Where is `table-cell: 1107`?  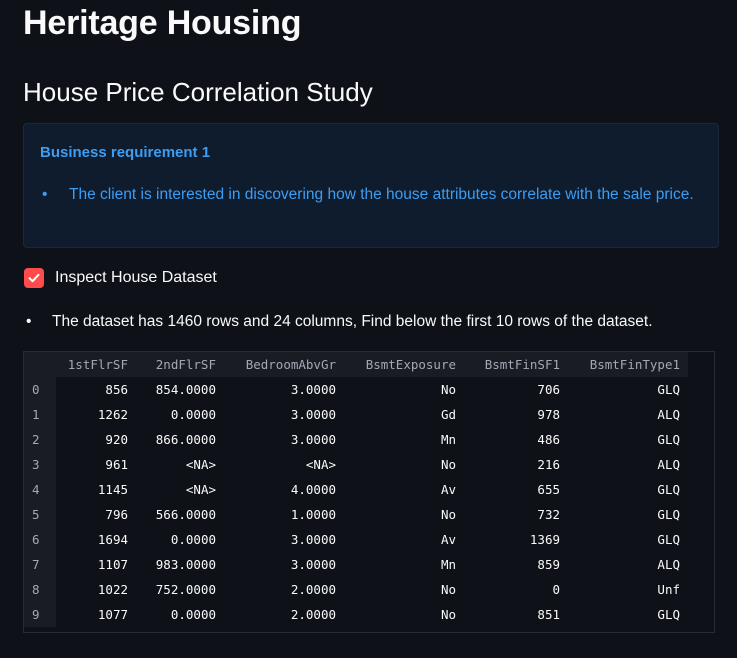
table-cell: 1107 is located at coordinates (112, 564).